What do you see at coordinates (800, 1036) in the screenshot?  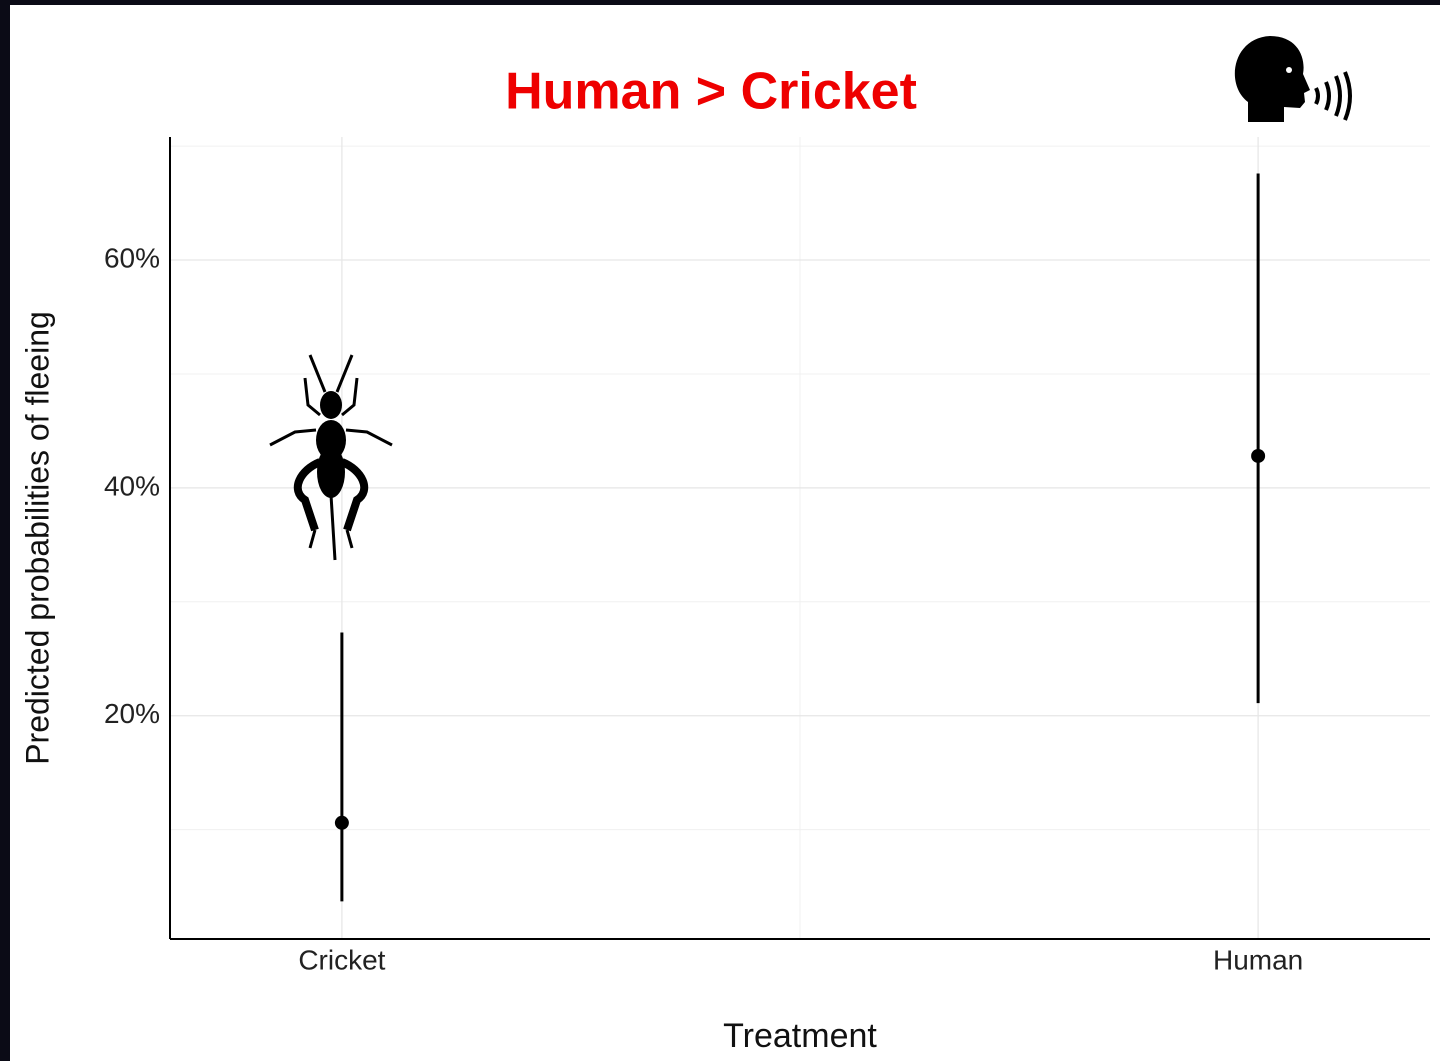 I see `x-axis-label: Treatment` at bounding box center [800, 1036].